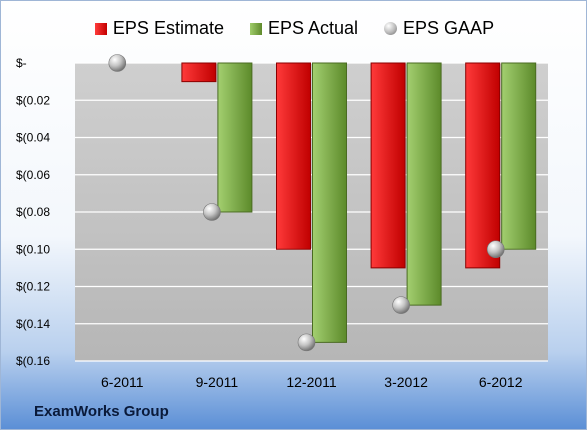 Image resolution: width=587 pixels, height=430 pixels. Describe the element at coordinates (449, 28) in the screenshot. I see `legend-label-gaap: EPS GAAP` at that location.